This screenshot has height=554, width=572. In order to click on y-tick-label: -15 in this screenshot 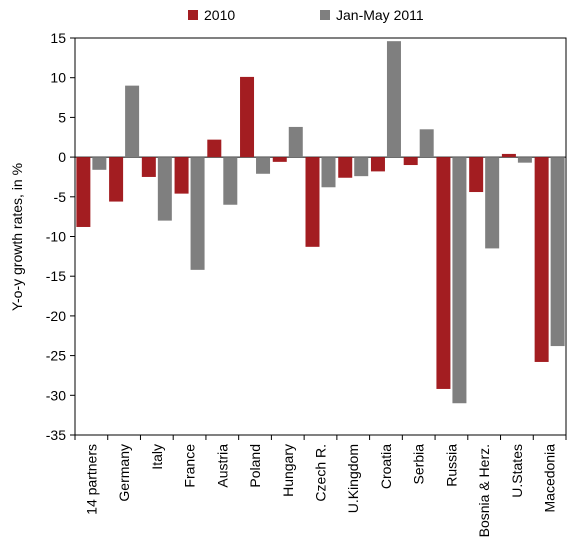, I will do `click(56, 276)`.